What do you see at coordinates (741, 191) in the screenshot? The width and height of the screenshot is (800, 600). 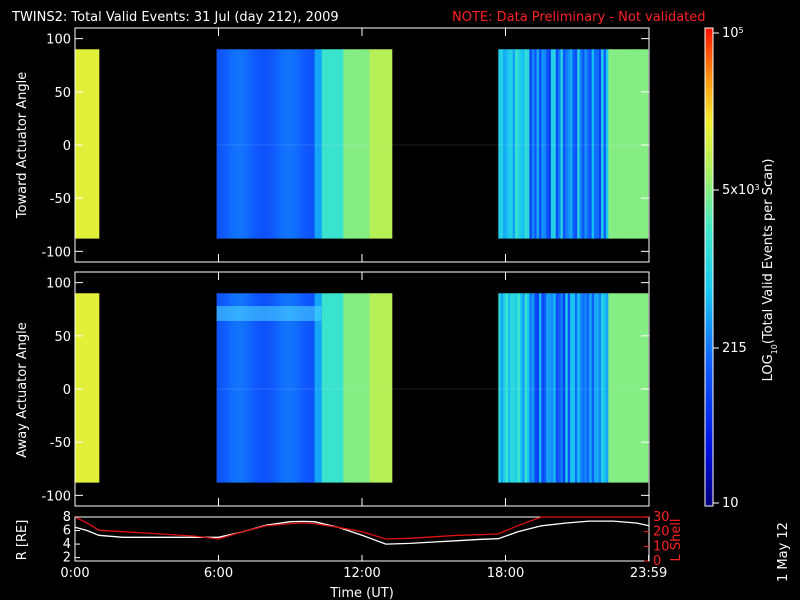 I see `colorbar-tick-label: 5x103` at bounding box center [741, 191].